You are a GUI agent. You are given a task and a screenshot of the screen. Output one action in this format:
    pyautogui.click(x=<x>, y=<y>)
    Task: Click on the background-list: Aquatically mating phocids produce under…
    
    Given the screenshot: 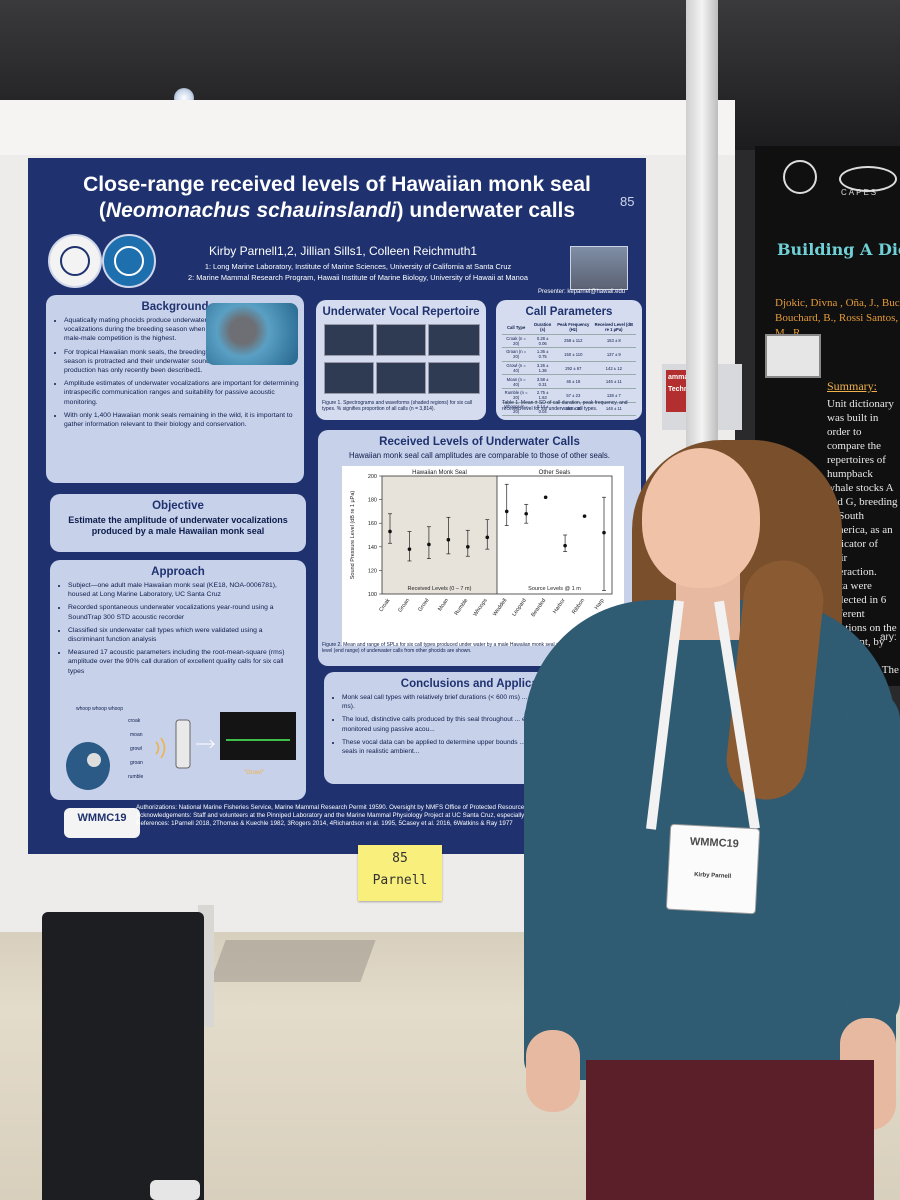 What is the action you would take?
    pyautogui.click(x=179, y=372)
    